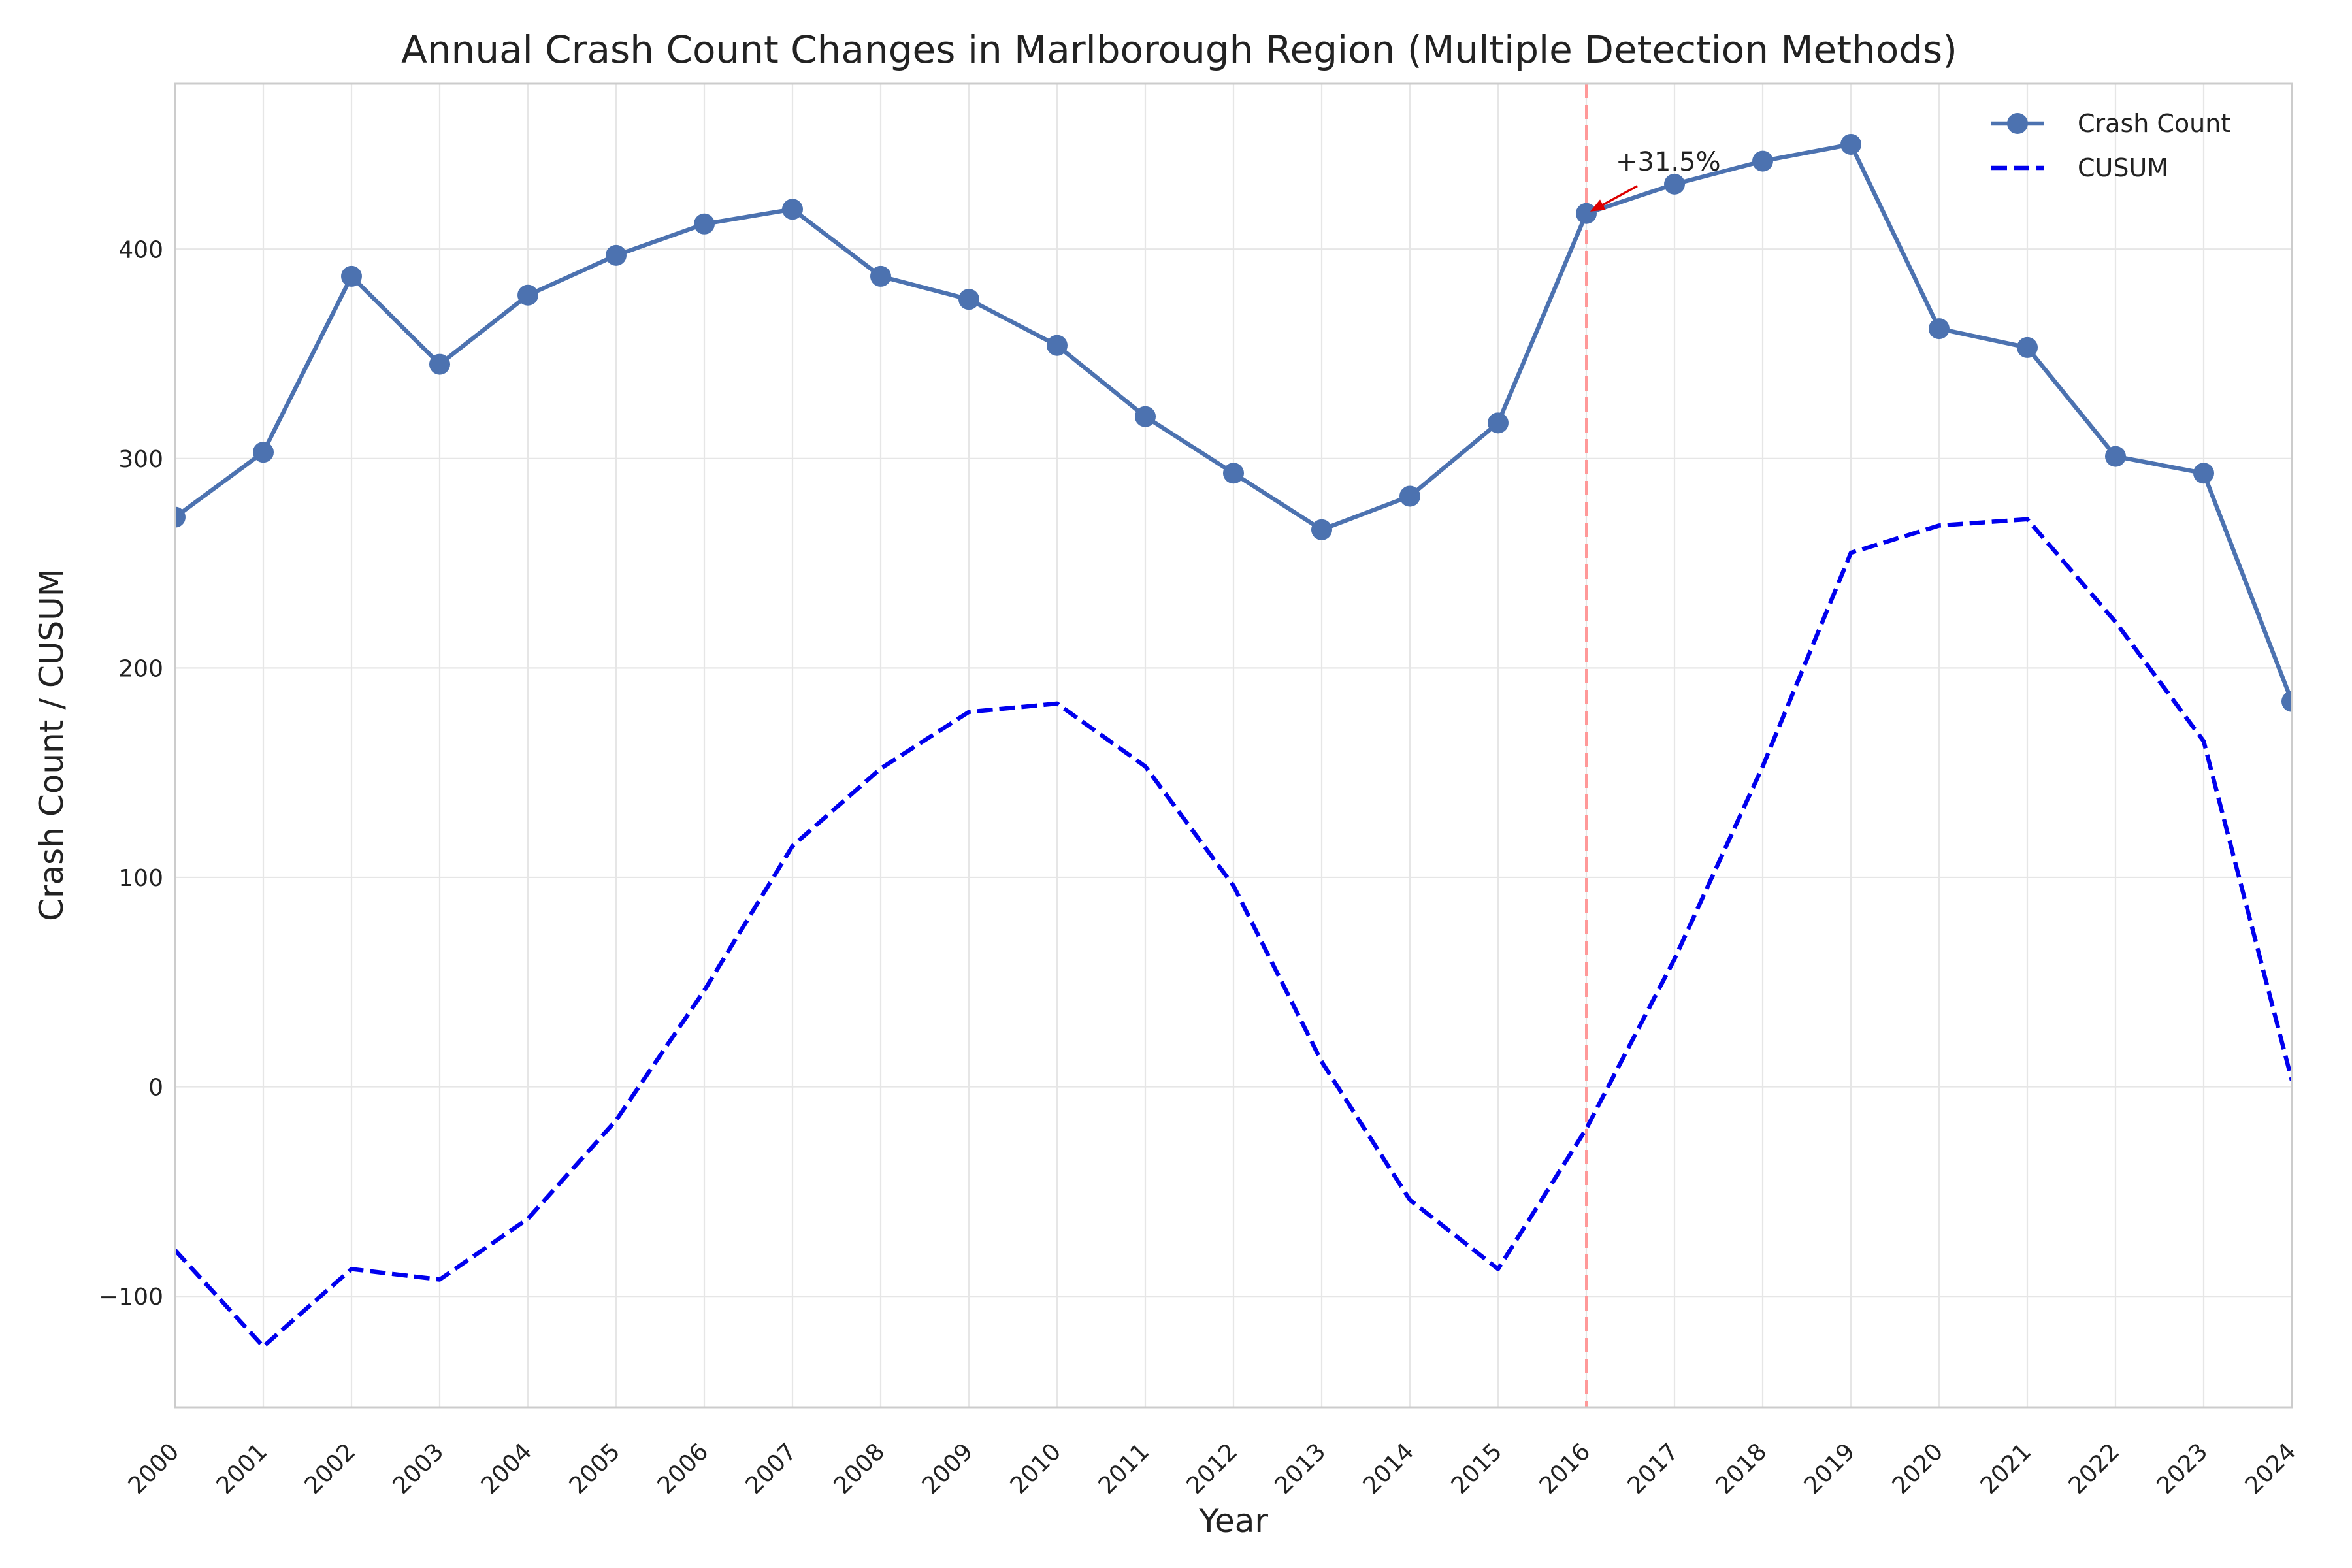 This screenshot has width=2352, height=1568. Describe the element at coordinates (1655, 179) in the screenshot. I see `annotation-layer: +31.5%` at that location.